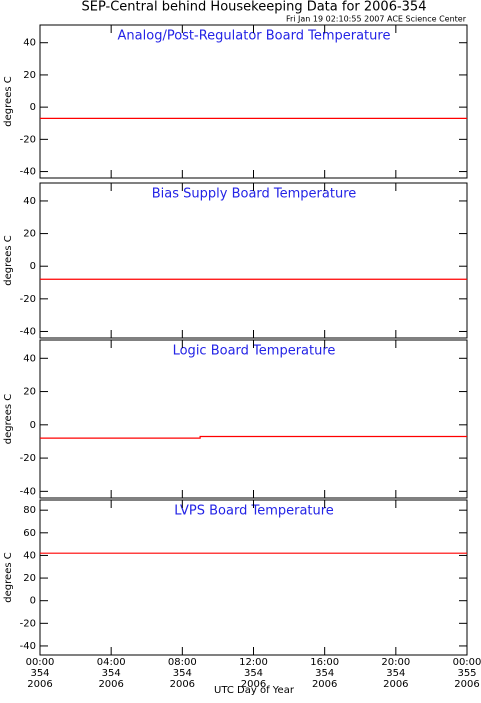 This screenshot has height=703, width=481. What do you see at coordinates (29, 510) in the screenshot?
I see `y-tick-label: 80` at bounding box center [29, 510].